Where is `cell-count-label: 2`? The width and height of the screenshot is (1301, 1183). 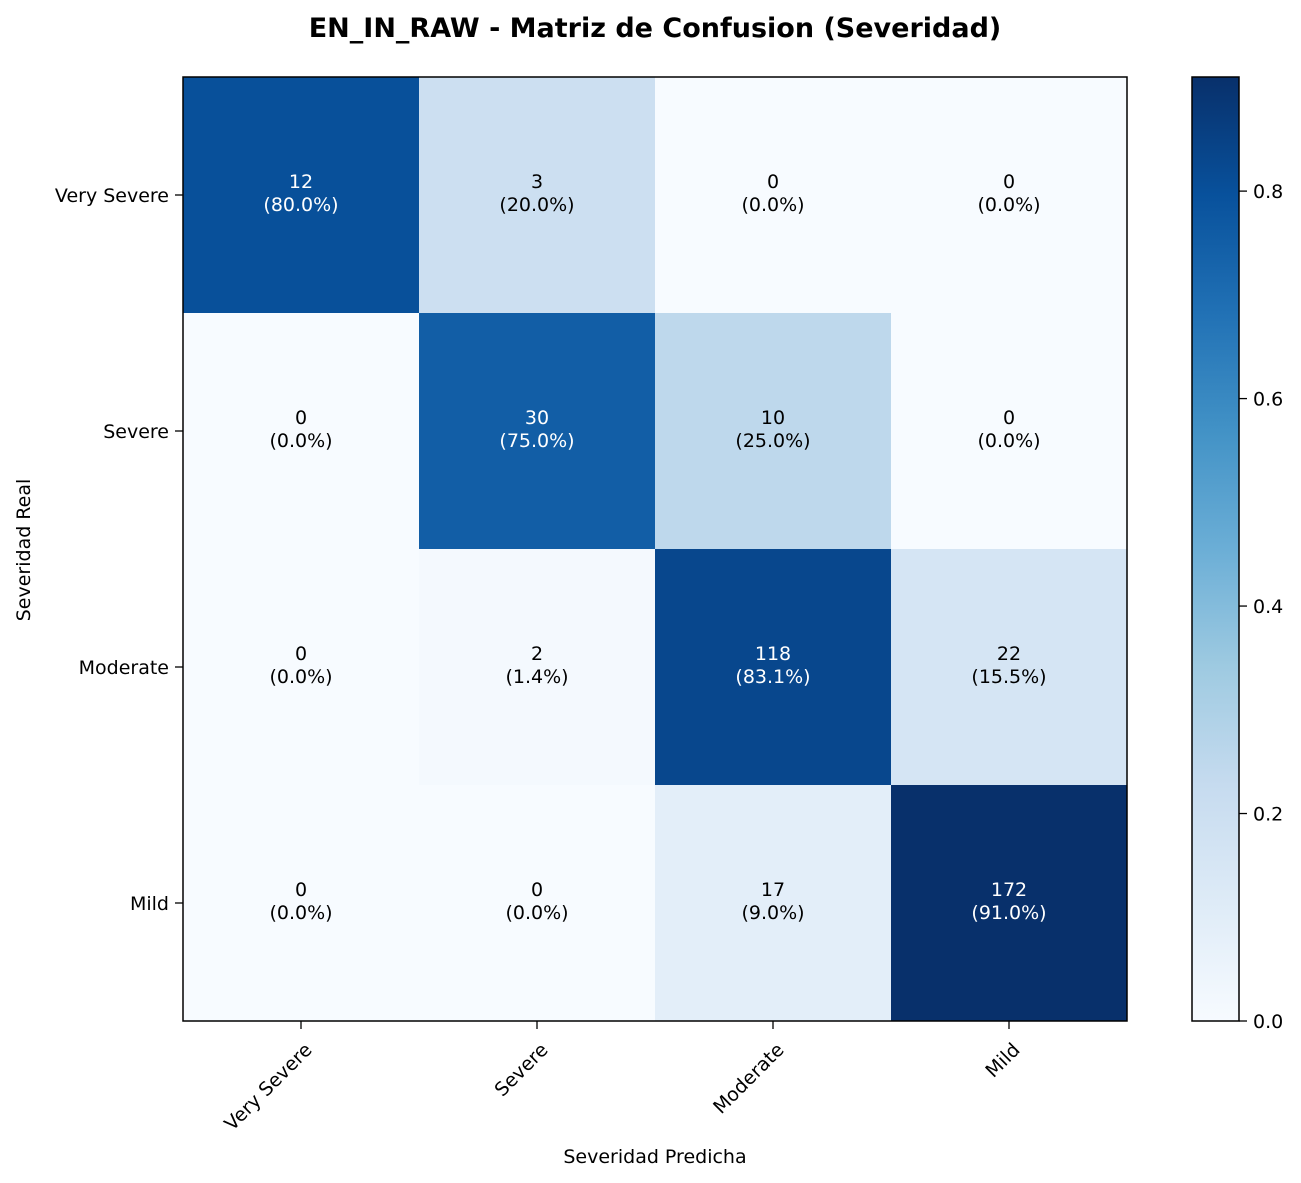
cell-count-label: 2 is located at coordinates (537, 654).